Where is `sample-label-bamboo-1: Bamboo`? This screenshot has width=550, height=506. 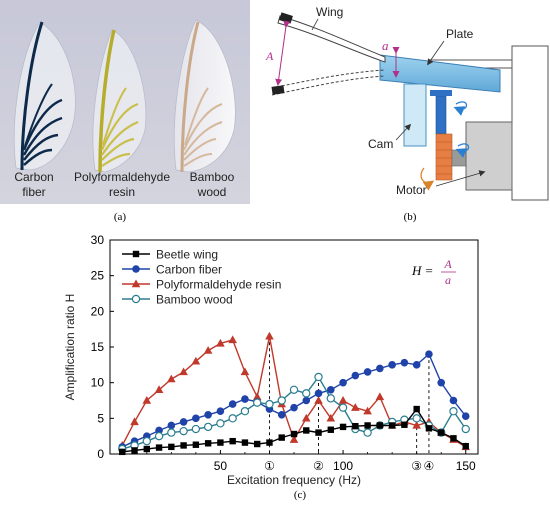 sample-label-bamboo-1: Bamboo is located at coordinates (212, 177).